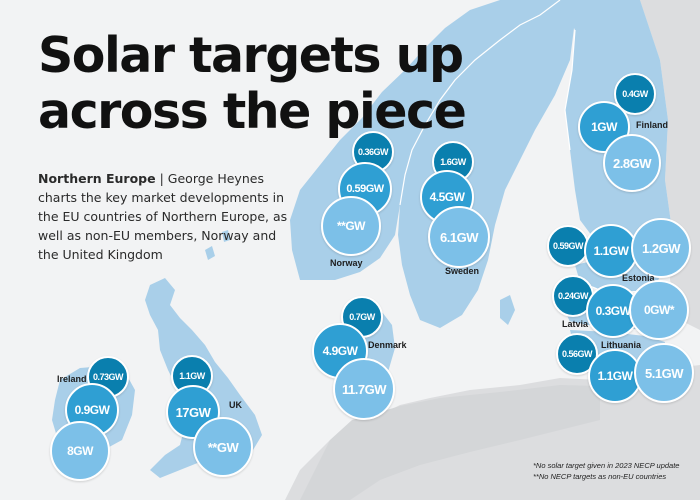  What do you see at coordinates (638, 278) in the screenshot?
I see `country-label-estonia: Estonia` at bounding box center [638, 278].